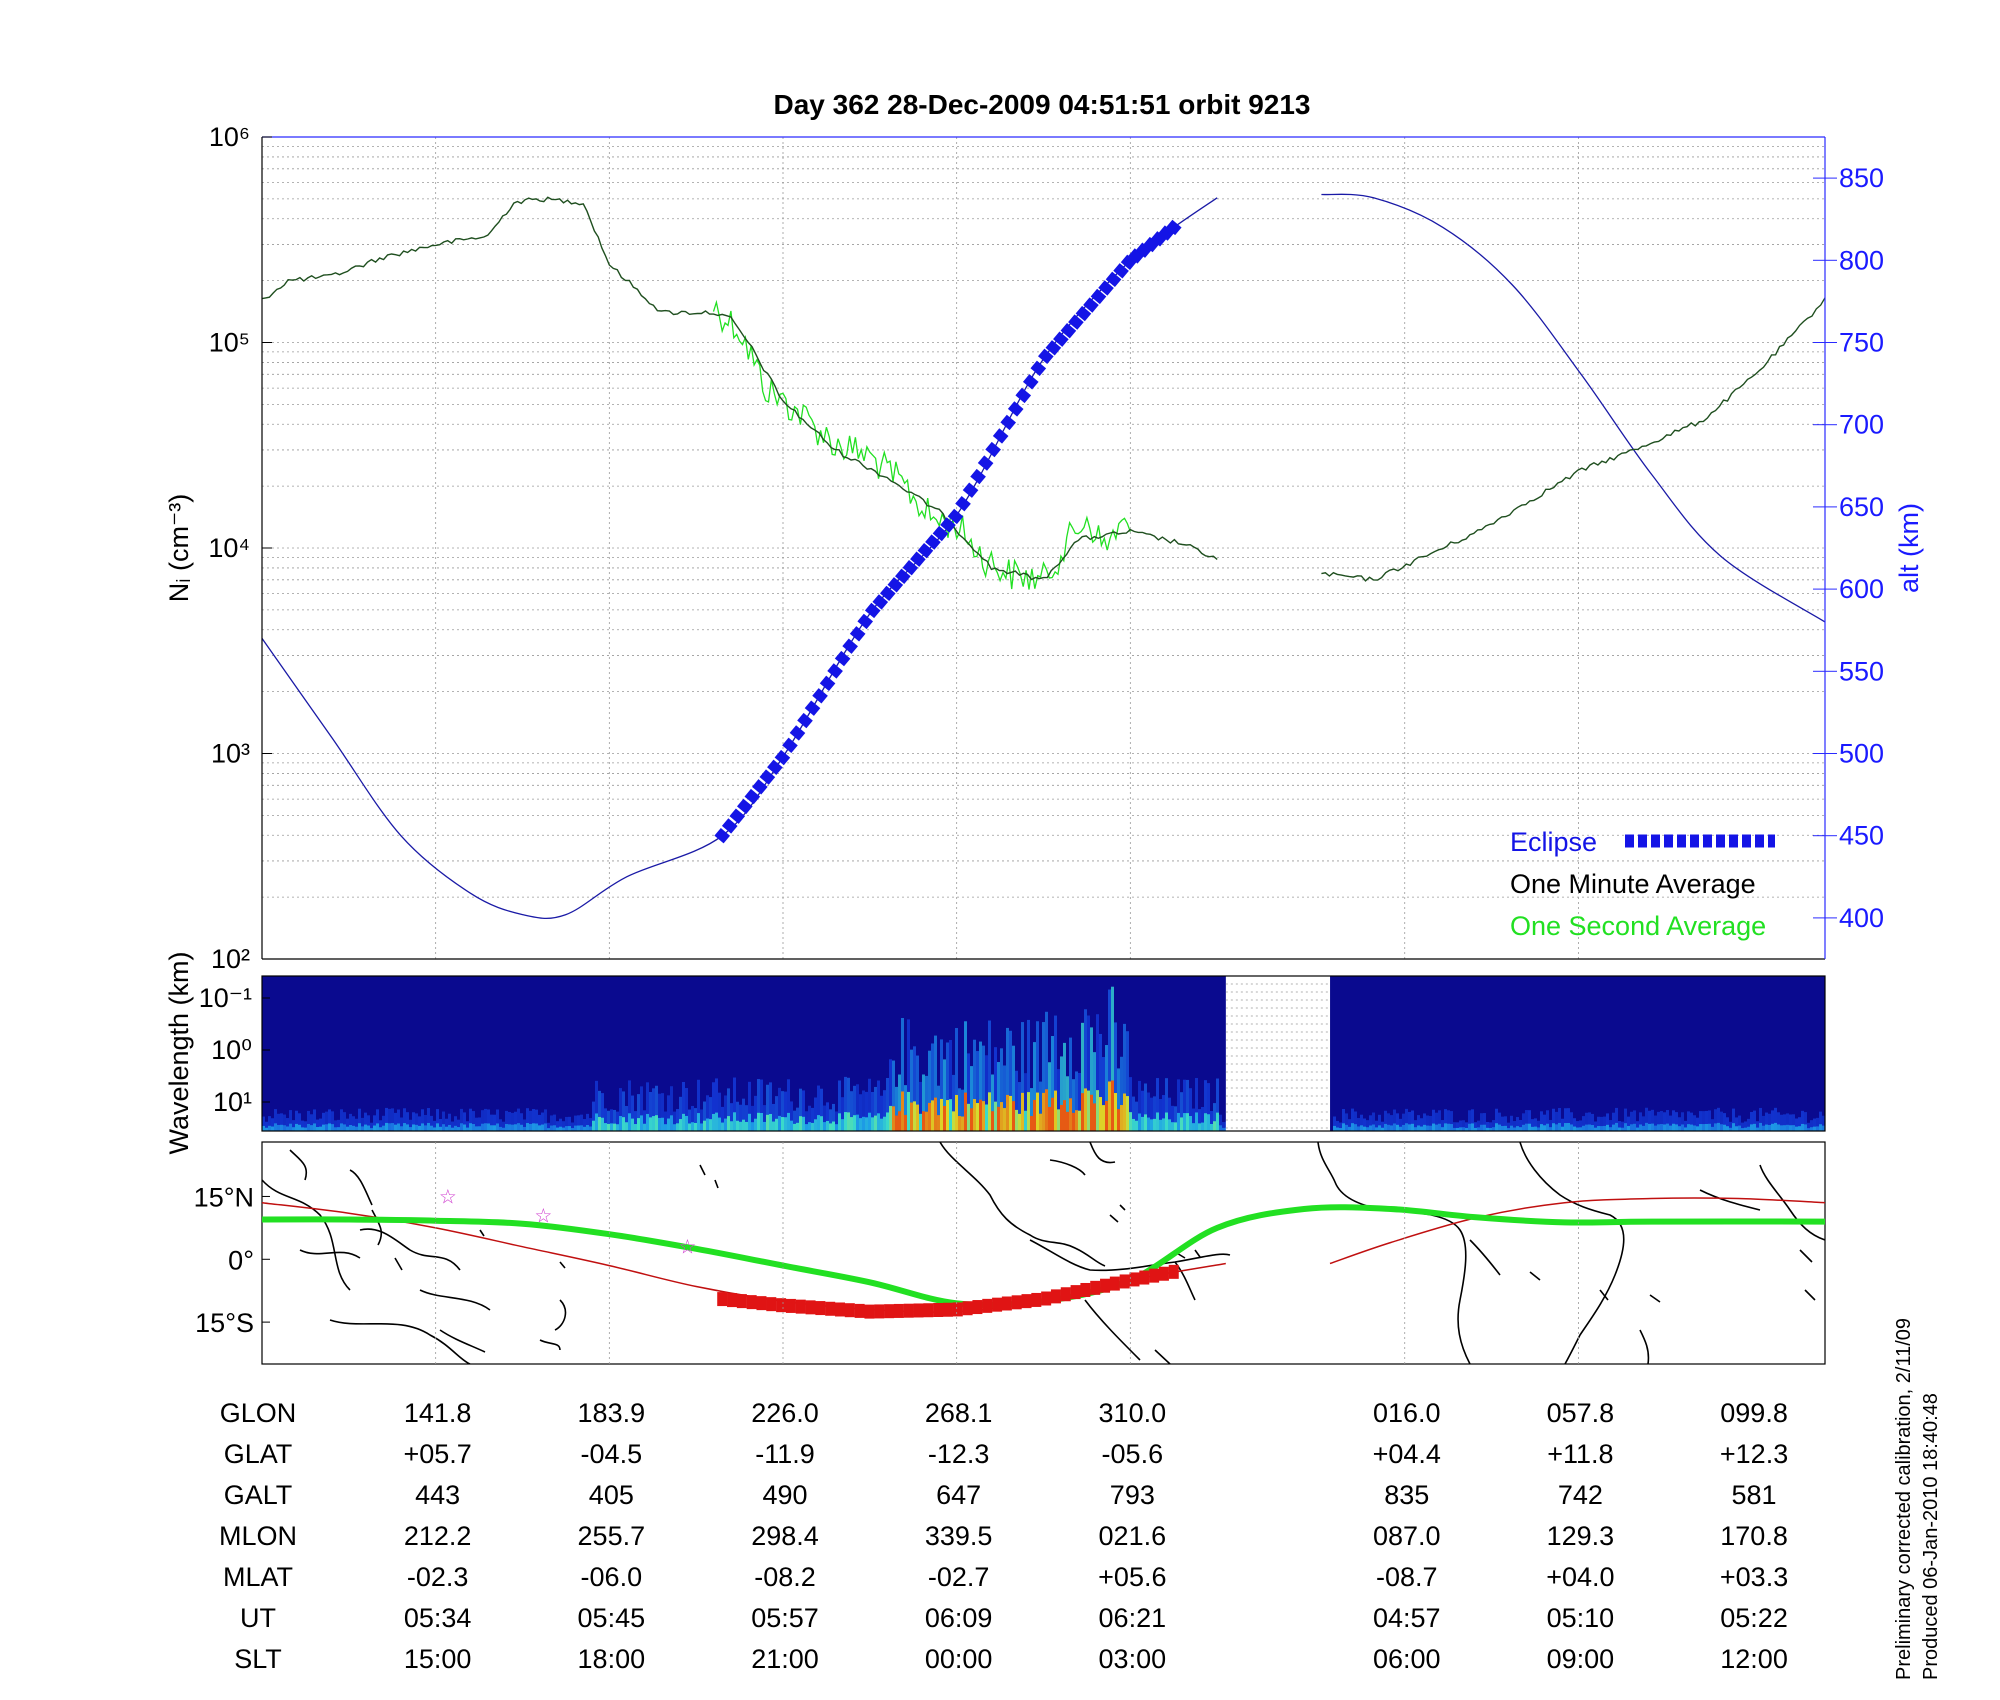 This screenshot has width=2000, height=1700. Describe the element at coordinates (230, 959) in the screenshot. I see `density-y-tick-label: 10²` at that location.